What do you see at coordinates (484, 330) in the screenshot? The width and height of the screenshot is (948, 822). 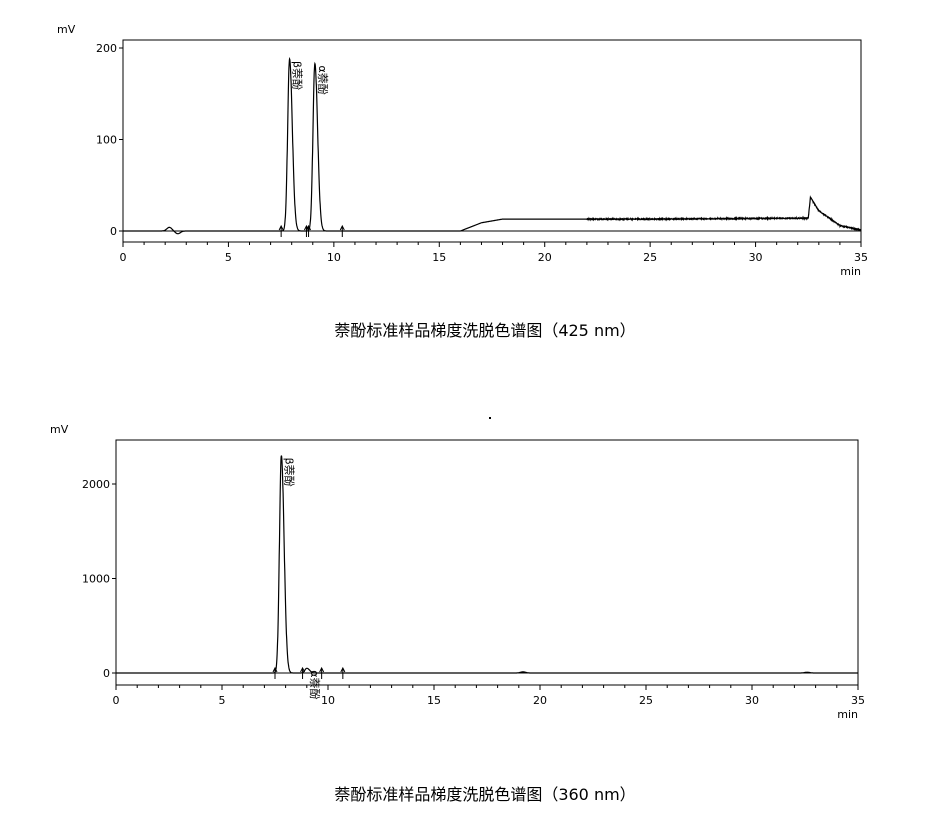 I see `caption-425nm: 萘酚标准样品梯度洗脱色谱图（425 nm）` at bounding box center [484, 330].